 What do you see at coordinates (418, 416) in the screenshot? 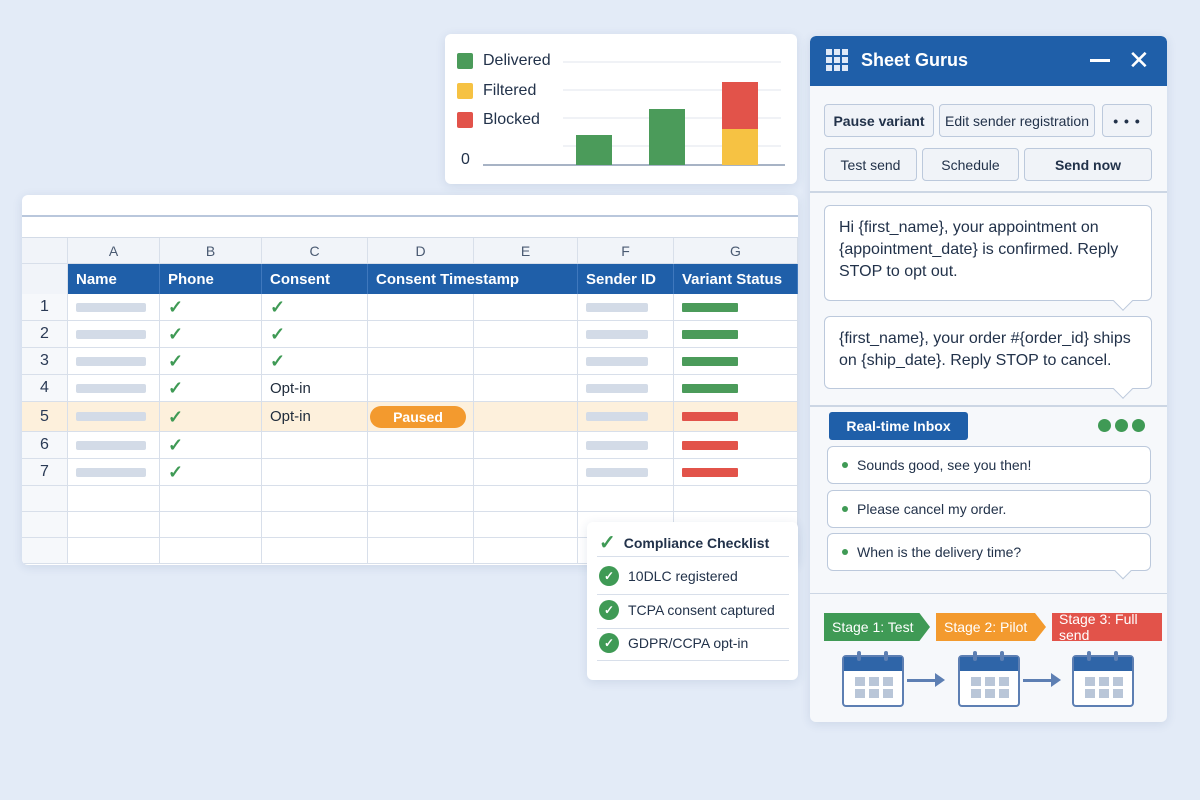
I see `paused-badge: Paused` at bounding box center [418, 416].